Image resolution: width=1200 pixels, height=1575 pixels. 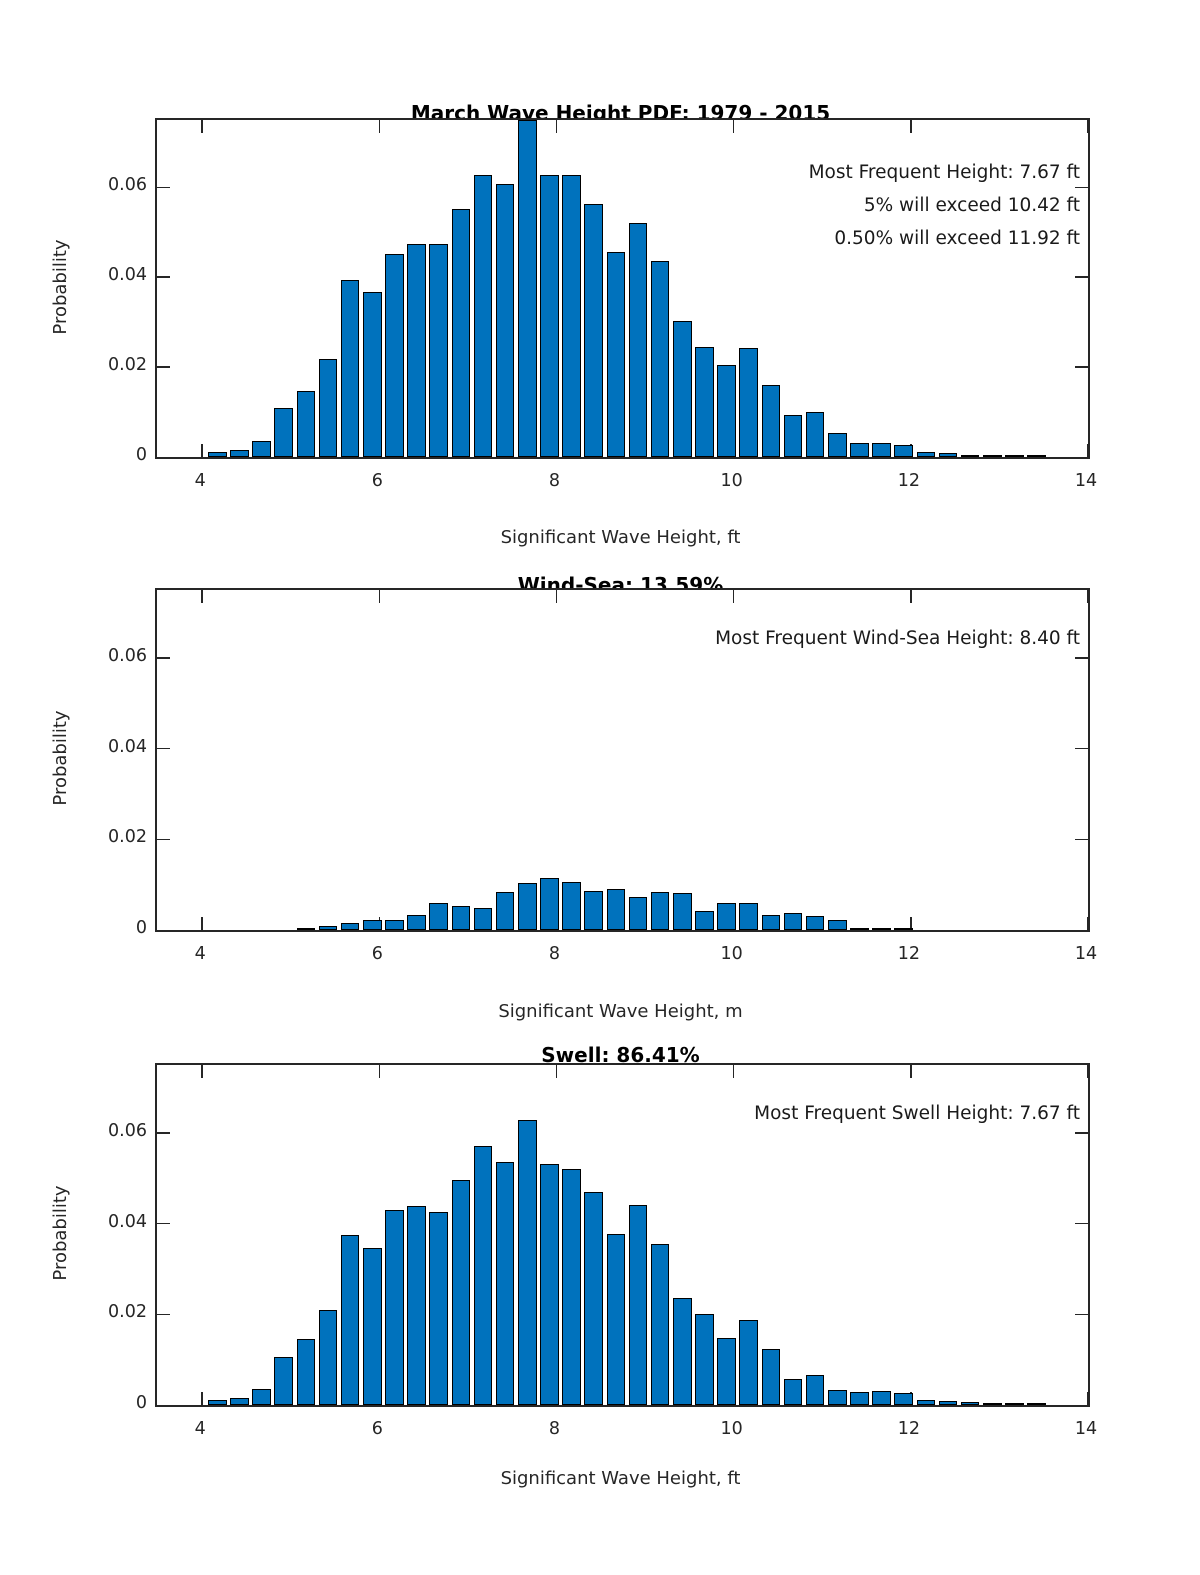 I want to click on annotation-line: 0.50% will exceed 11.92 ft, so click(x=957, y=238).